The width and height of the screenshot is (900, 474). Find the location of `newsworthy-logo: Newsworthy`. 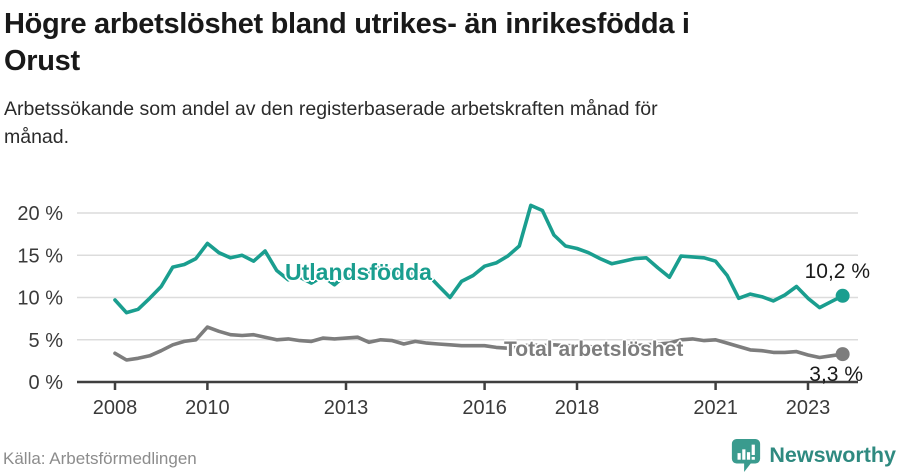

newsworthy-logo: Newsworthy is located at coordinates (813, 455).